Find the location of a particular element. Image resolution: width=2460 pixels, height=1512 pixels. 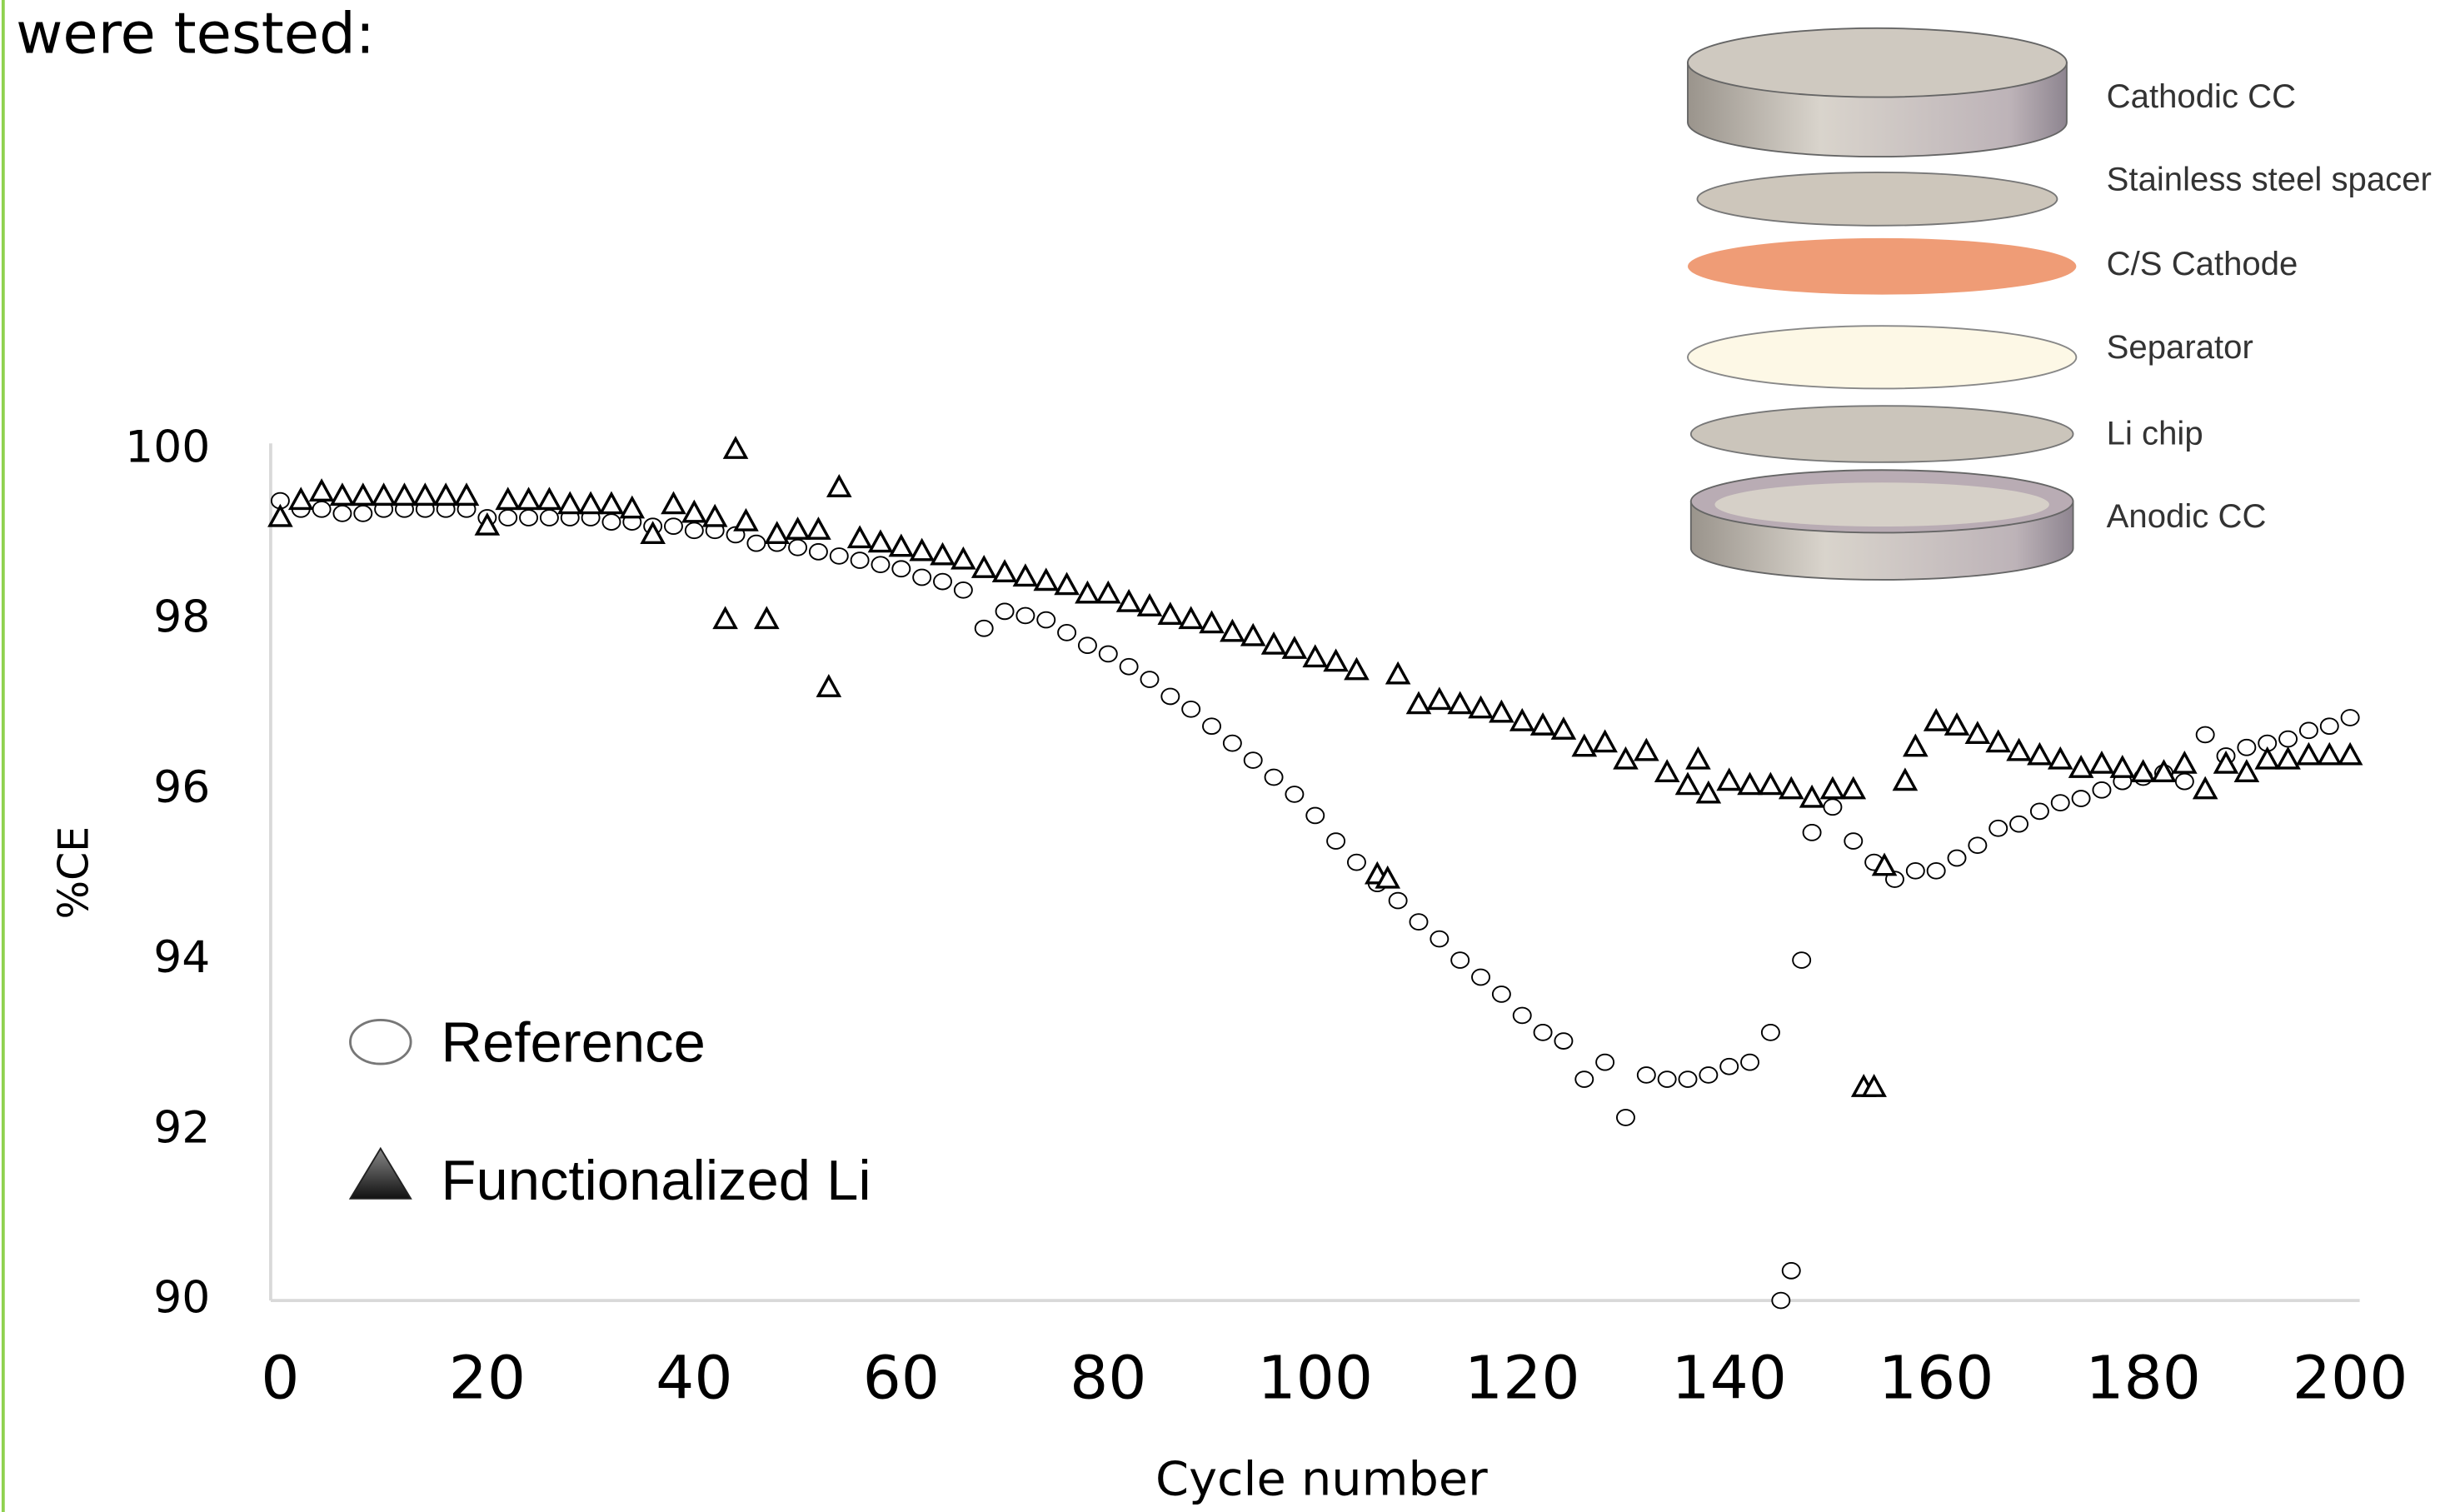

x-tick-label: 180 is located at coordinates (2143, 1377).